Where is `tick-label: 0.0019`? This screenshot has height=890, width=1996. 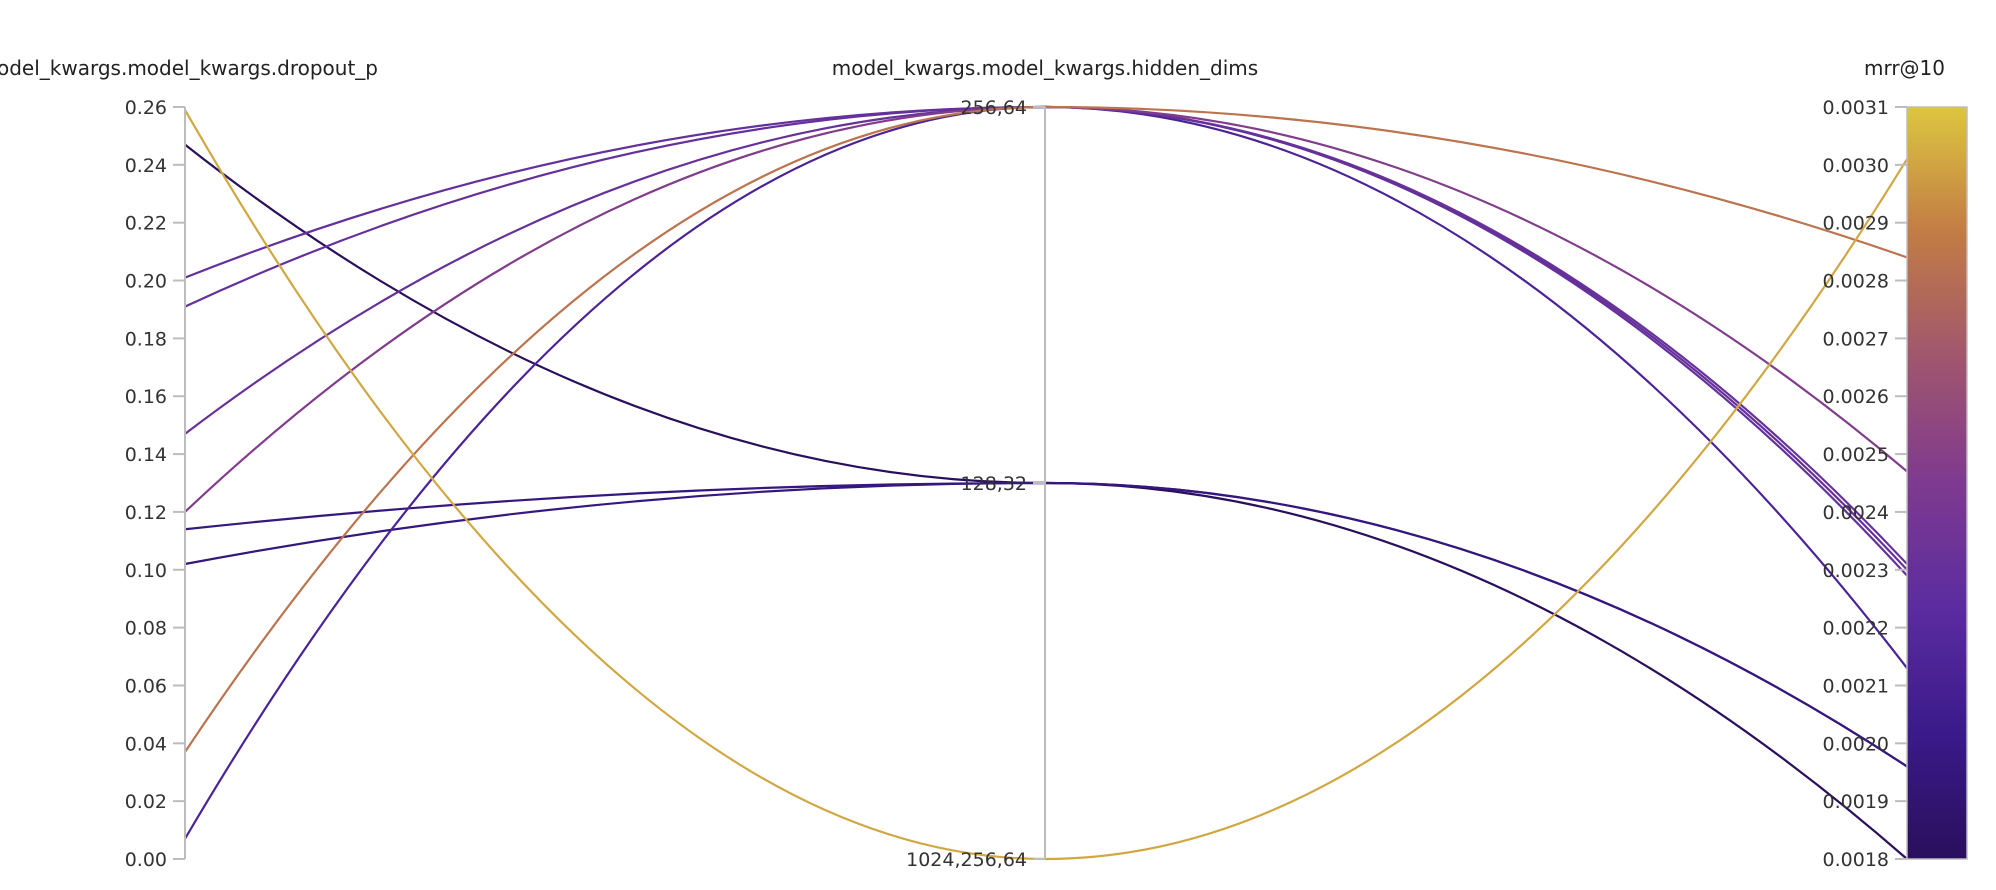
tick-label: 0.0019 is located at coordinates (1856, 802).